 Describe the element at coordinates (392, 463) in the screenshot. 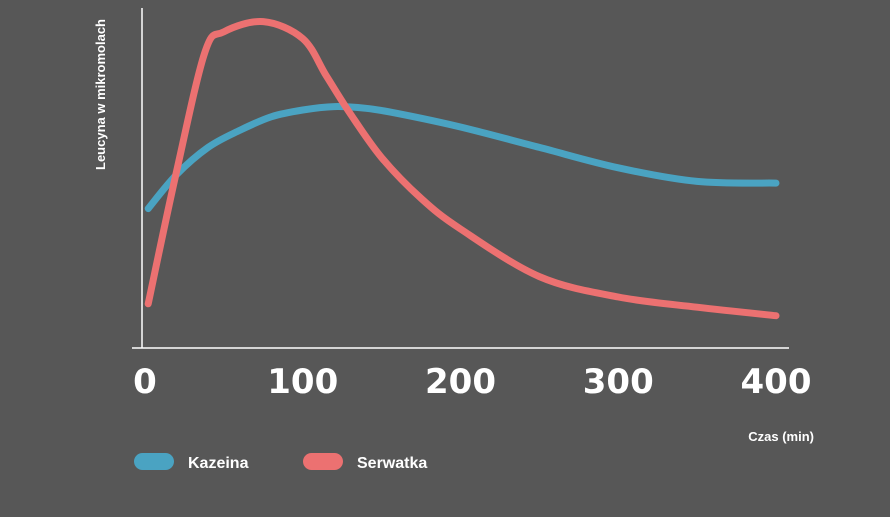

I see `legend-label: Serwatka` at that location.